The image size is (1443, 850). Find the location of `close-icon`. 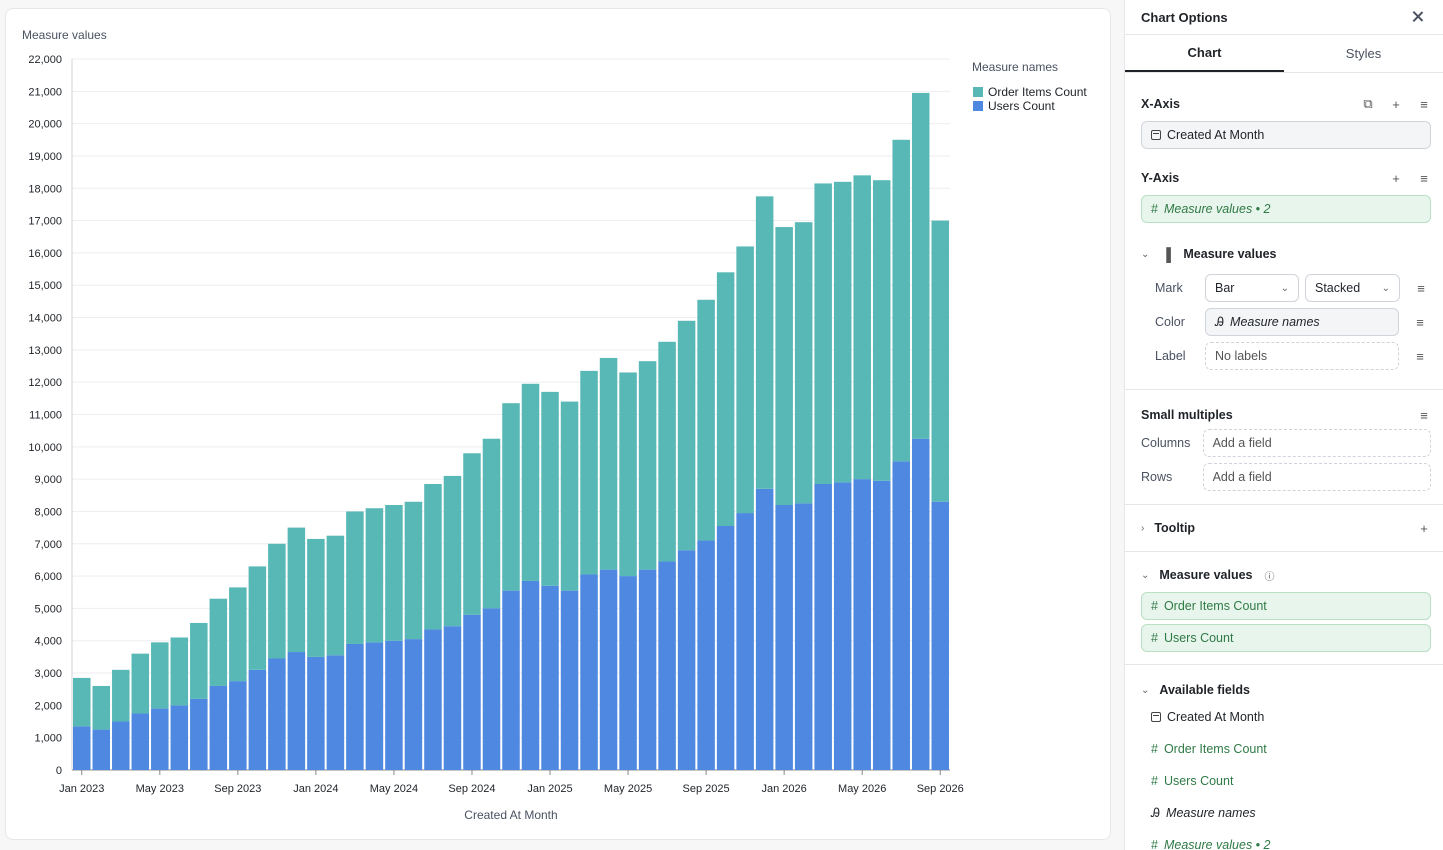

close-icon is located at coordinates (1418, 17).